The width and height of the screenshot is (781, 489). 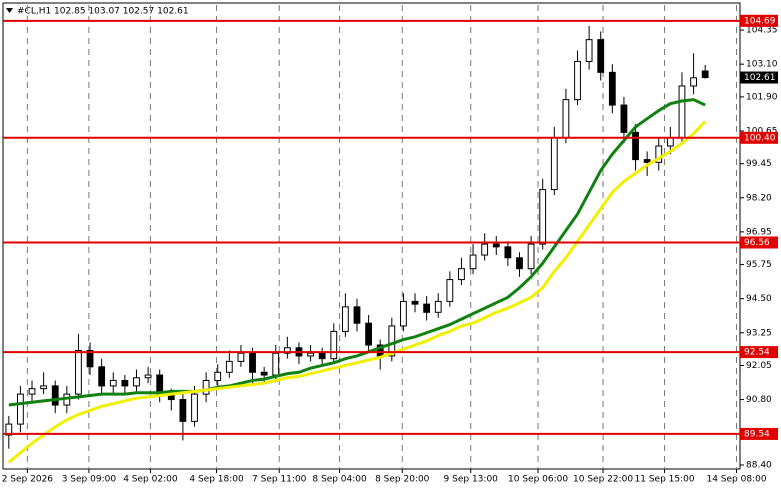 I want to click on y-tick-label: 100.65, so click(x=762, y=131).